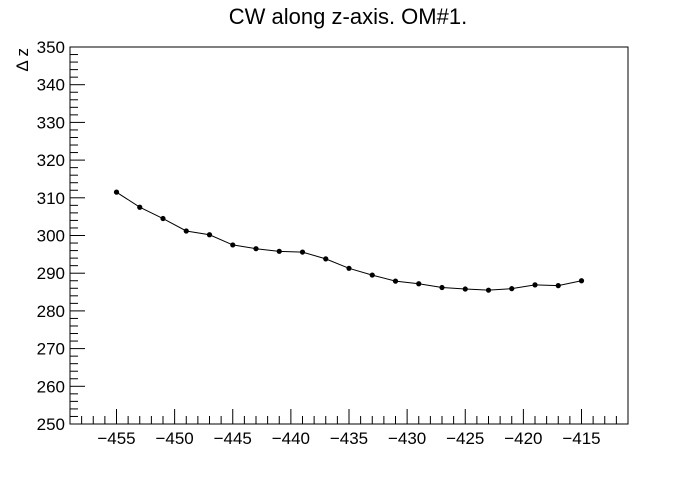 Image resolution: width=696 pixels, height=477 pixels. What do you see at coordinates (51, 198) in the screenshot?
I see `y-tick-label: 310` at bounding box center [51, 198].